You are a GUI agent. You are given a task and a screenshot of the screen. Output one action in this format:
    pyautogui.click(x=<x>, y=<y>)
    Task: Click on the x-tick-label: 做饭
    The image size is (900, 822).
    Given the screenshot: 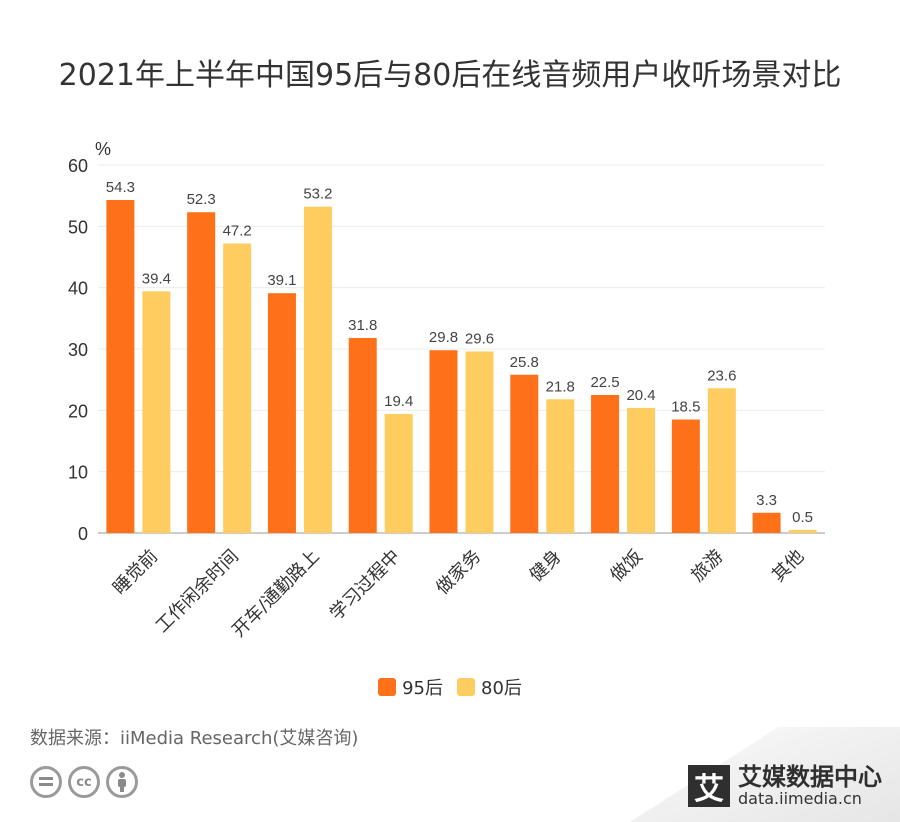 What is the action you would take?
    pyautogui.click(x=626, y=566)
    